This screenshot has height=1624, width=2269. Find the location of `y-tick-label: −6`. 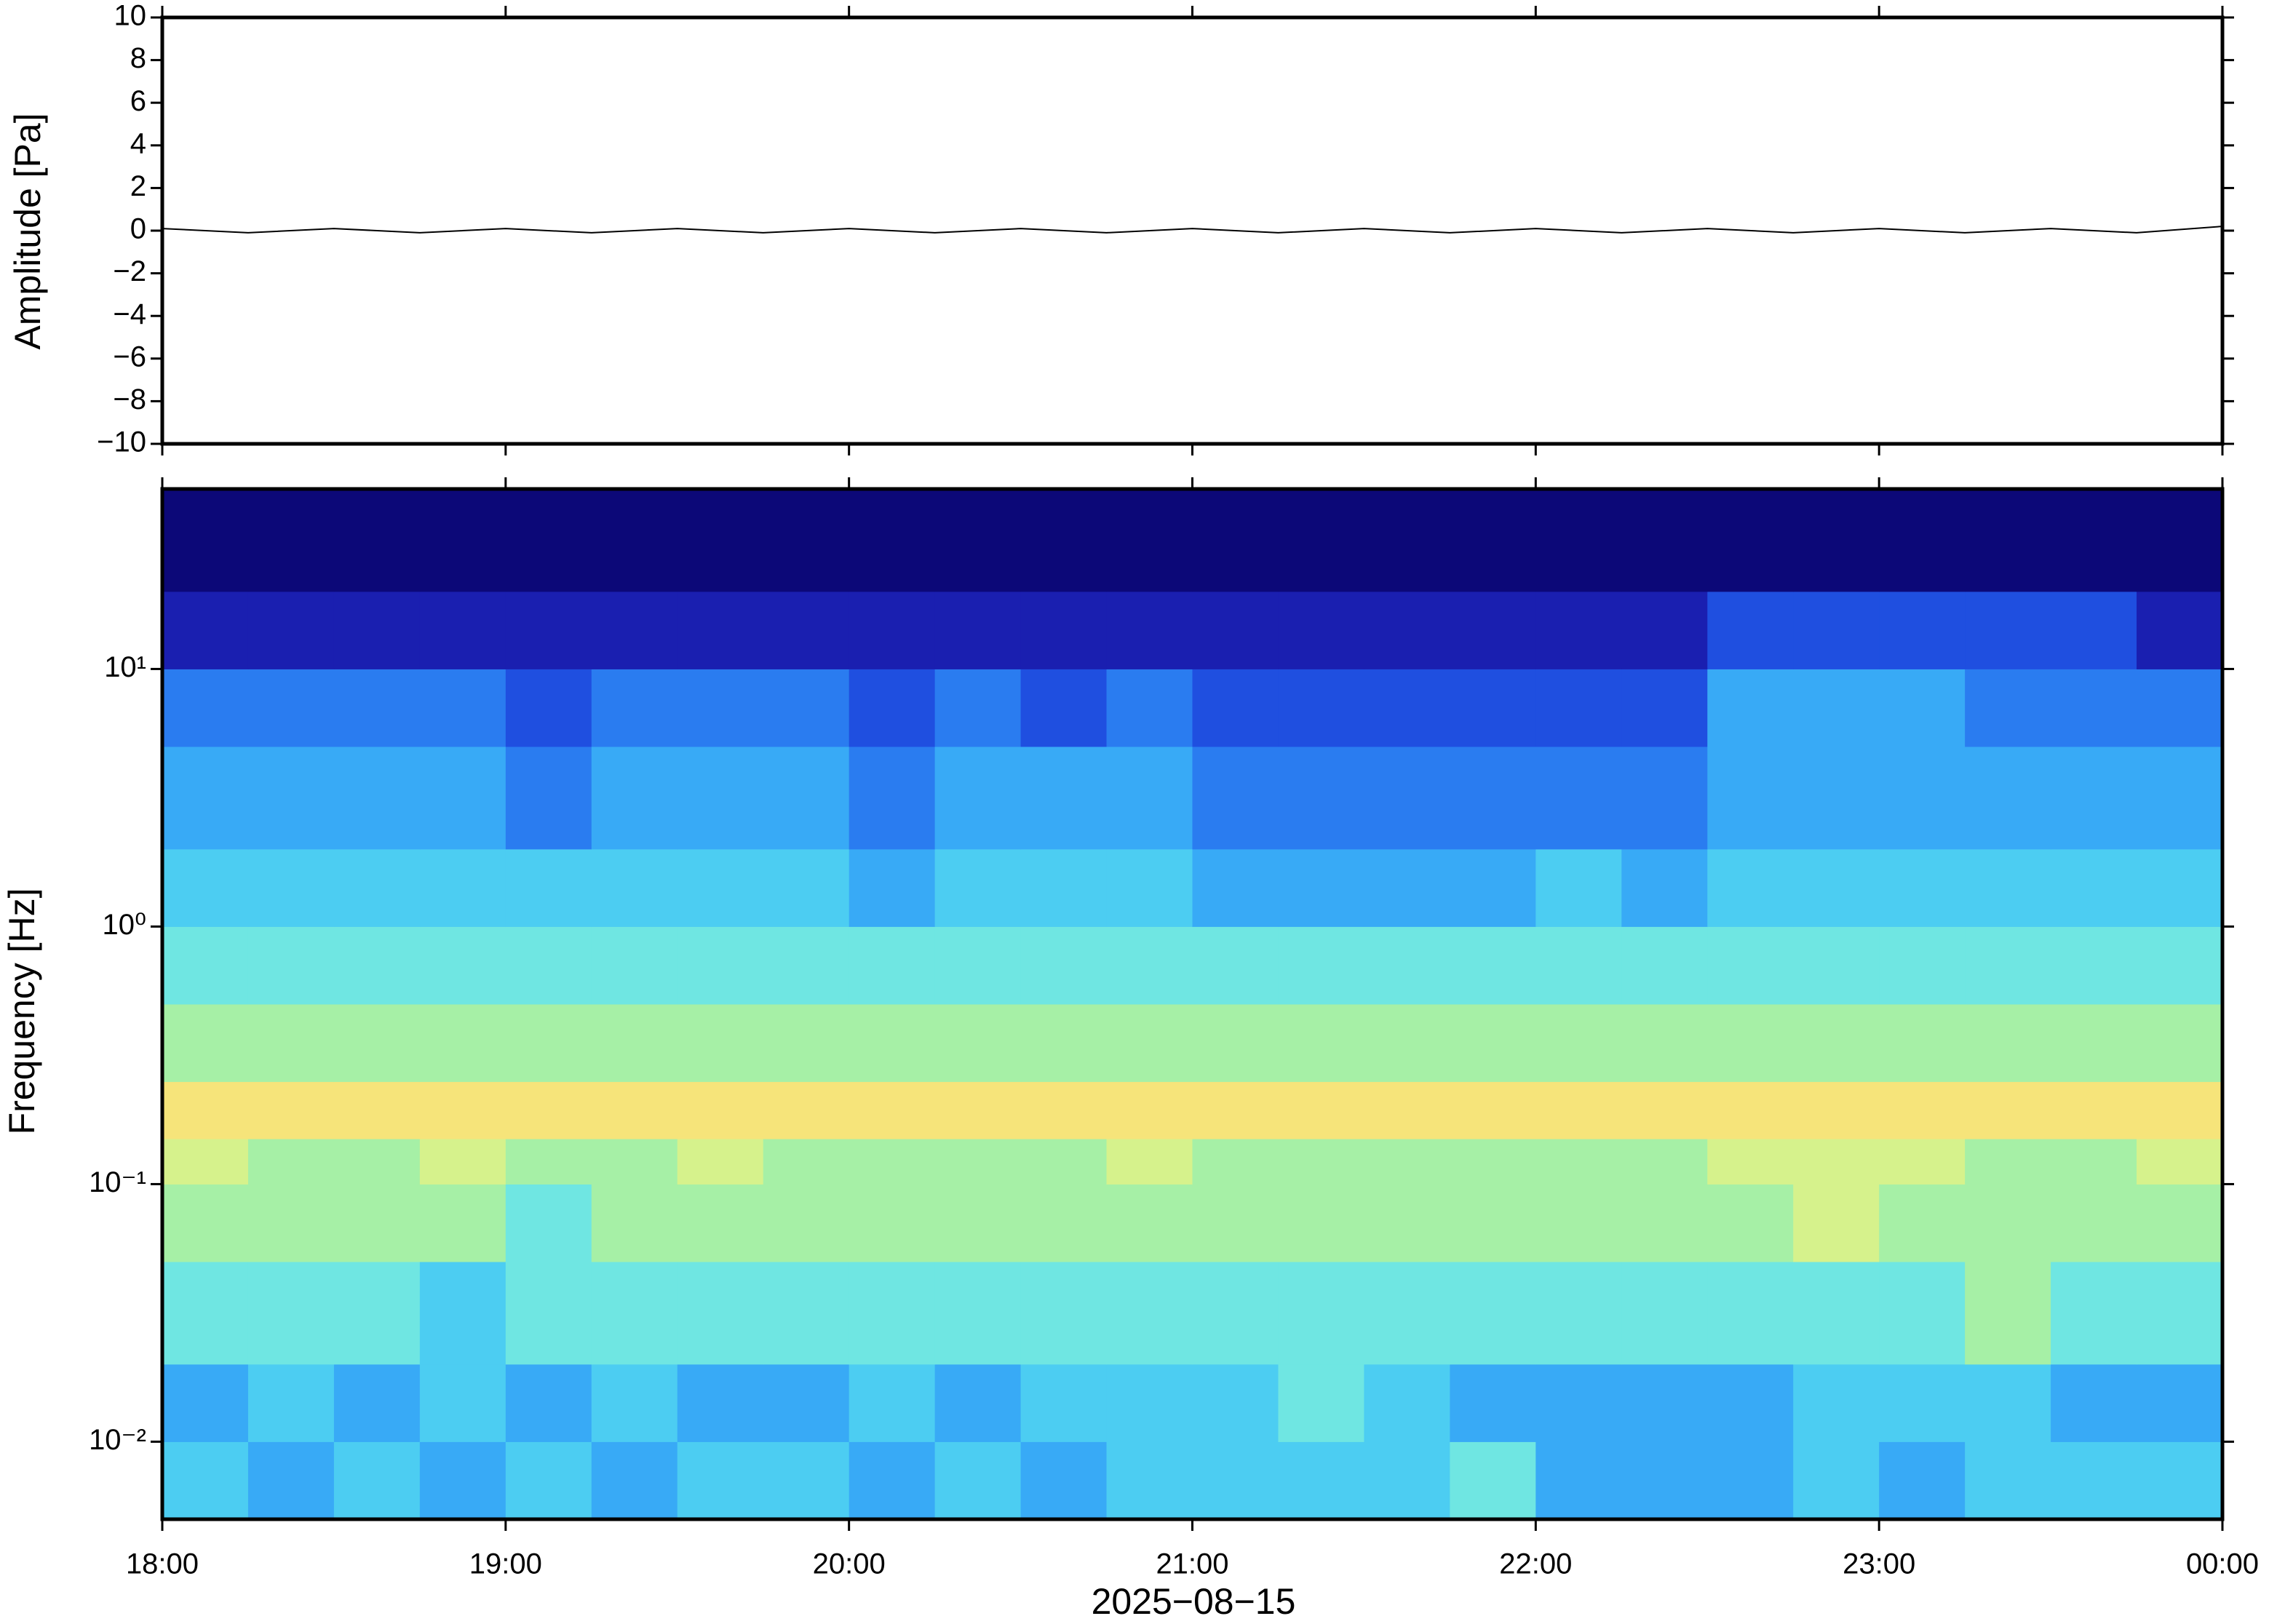

y-tick-label: −6 is located at coordinates (130, 357).